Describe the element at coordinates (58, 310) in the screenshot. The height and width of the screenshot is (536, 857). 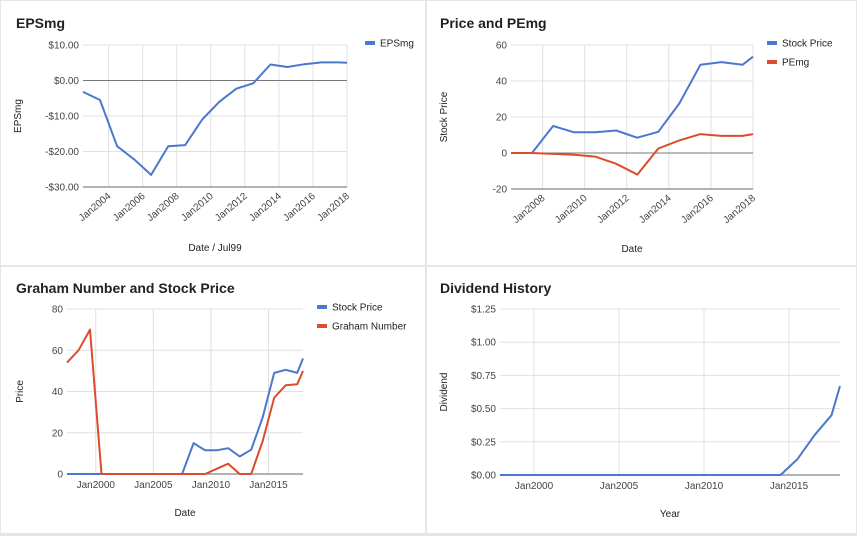
I see `y-tick-label: 80` at that location.